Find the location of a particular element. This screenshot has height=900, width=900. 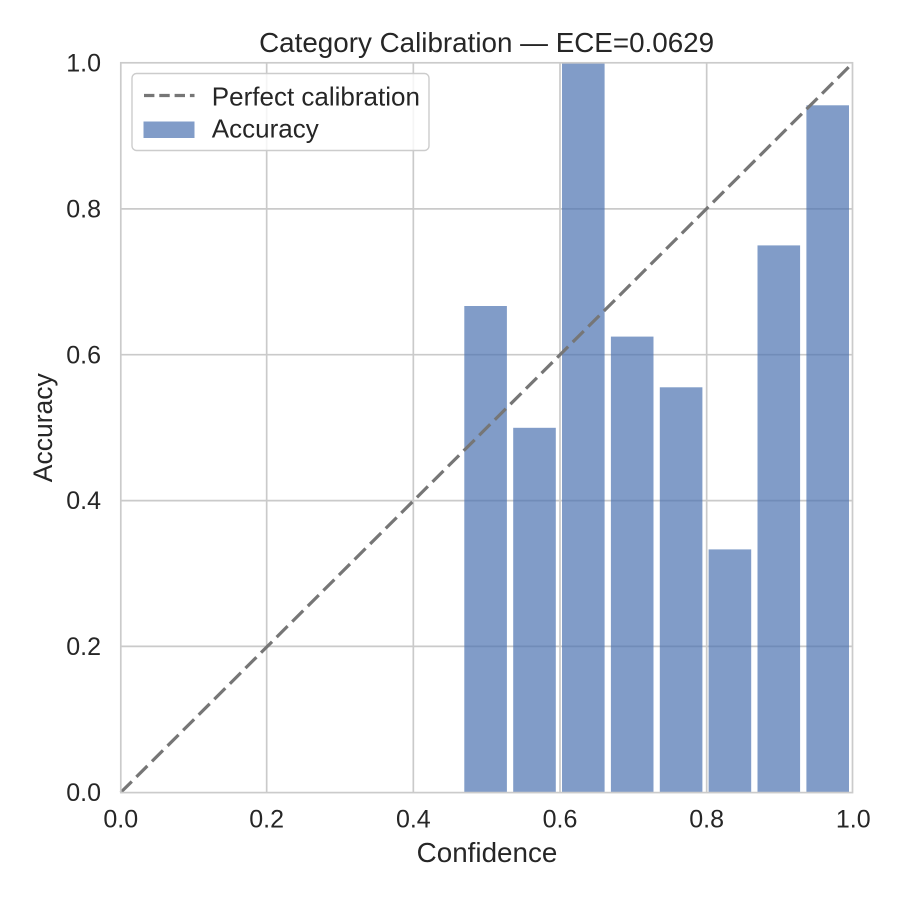

svg-text: Confidence is located at coordinates (487, 852).